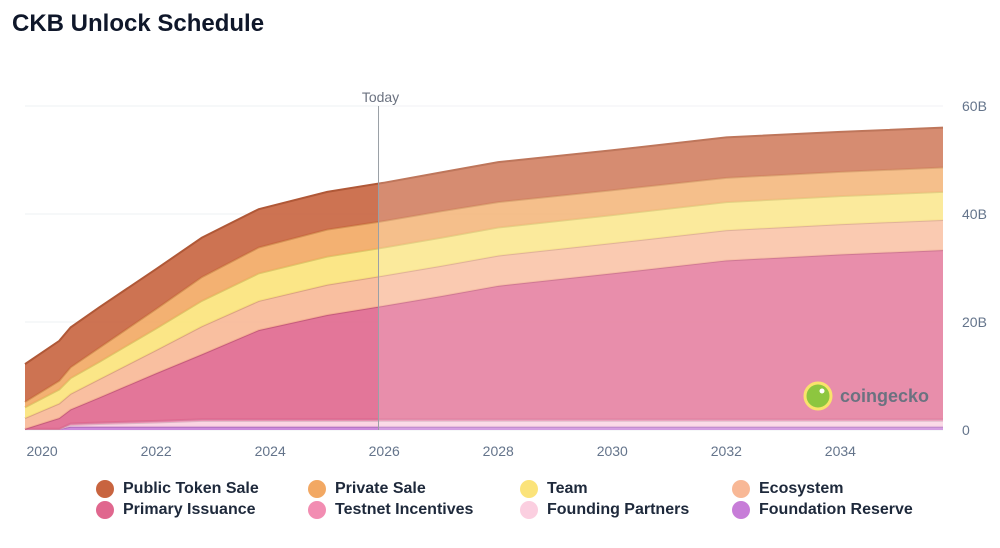 This screenshot has width=1000, height=548. Describe the element at coordinates (138, 23) in the screenshot. I see `chart-title: CKB Unlock Schedule` at that location.